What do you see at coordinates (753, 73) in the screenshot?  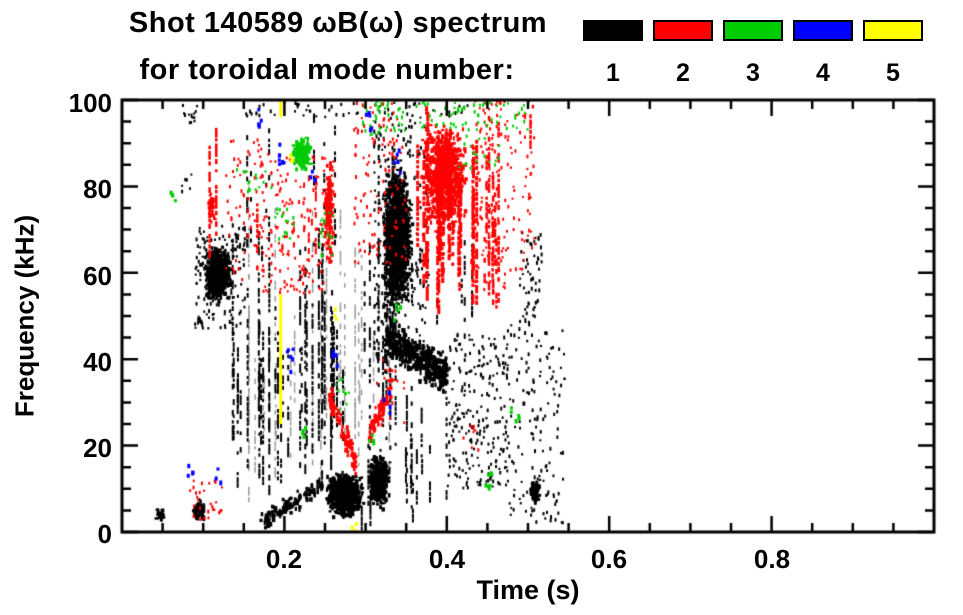 I see `legend-label-mode-3: 3` at bounding box center [753, 73].